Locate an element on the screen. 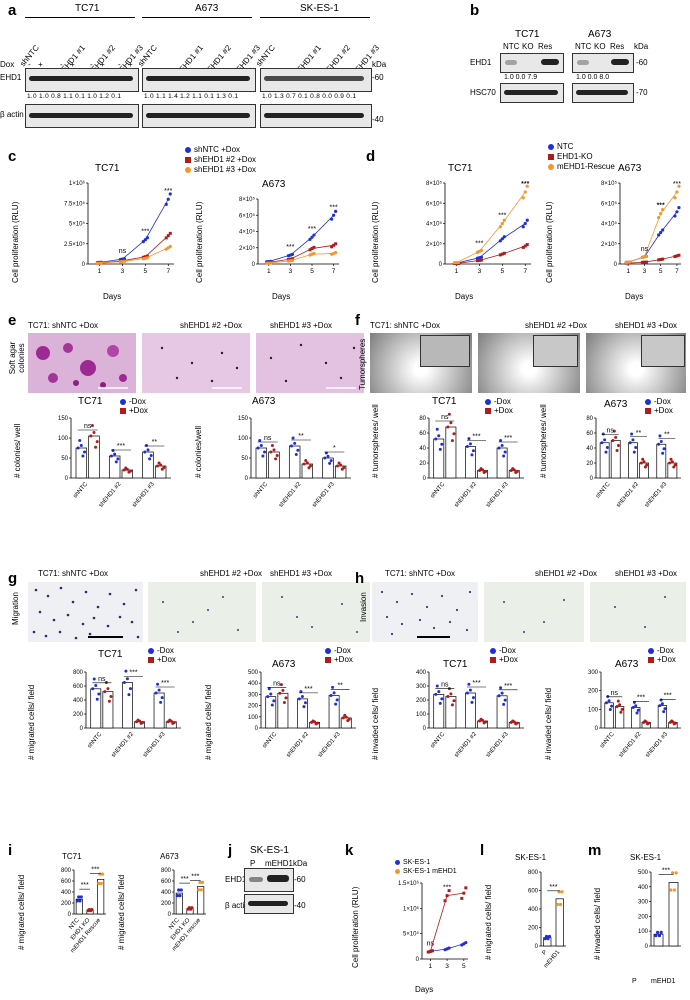 This screenshot has height=1000, width=690. dox-signs-2b: + is located at coordinates (72, 64).